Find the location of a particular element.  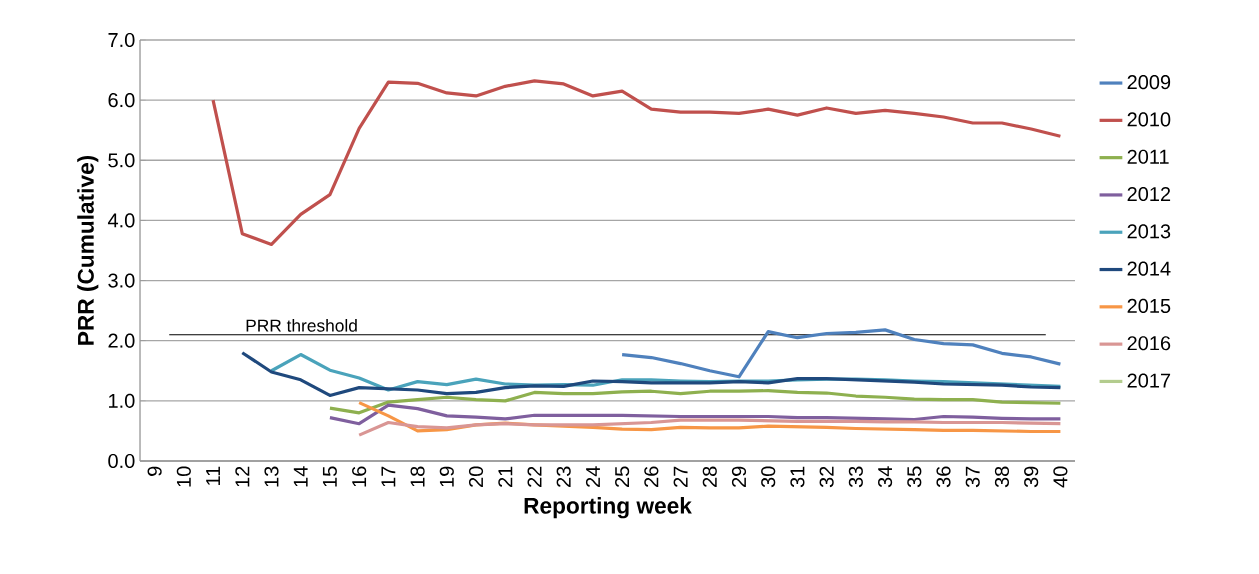

y-tick-label: 1.0 is located at coordinates (122, 400).